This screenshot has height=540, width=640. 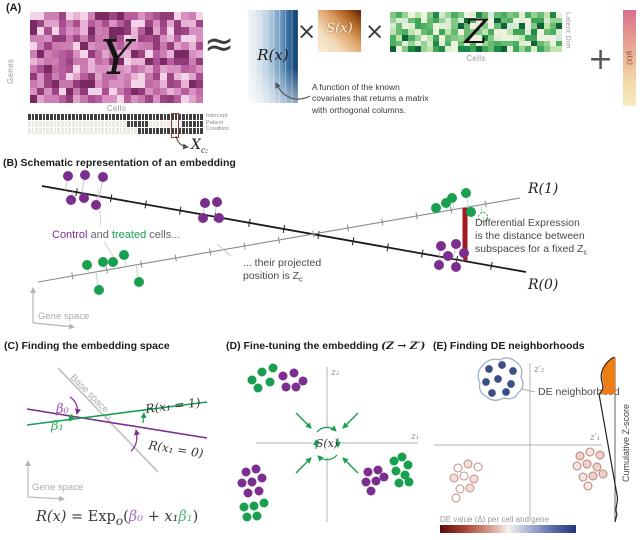 What do you see at coordinates (509, 346) in the screenshot?
I see `panel-e-title: (E) Finding DE neighborhoods` at bounding box center [509, 346].